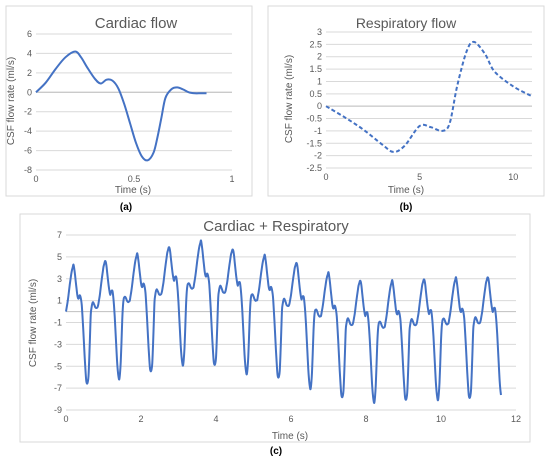 This screenshot has height=459, width=550. Describe the element at coordinates (215, 419) in the screenshot. I see `panel-c-xtick-label: 4` at that location.